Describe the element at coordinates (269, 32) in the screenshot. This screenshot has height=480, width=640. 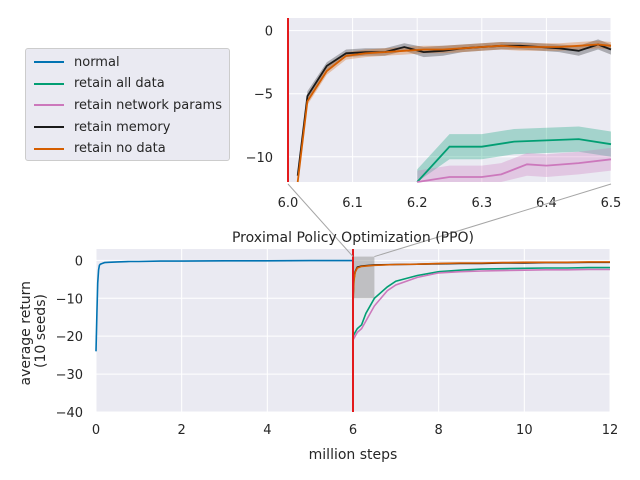
I see `inset-y-tick-label: 0` at that location.